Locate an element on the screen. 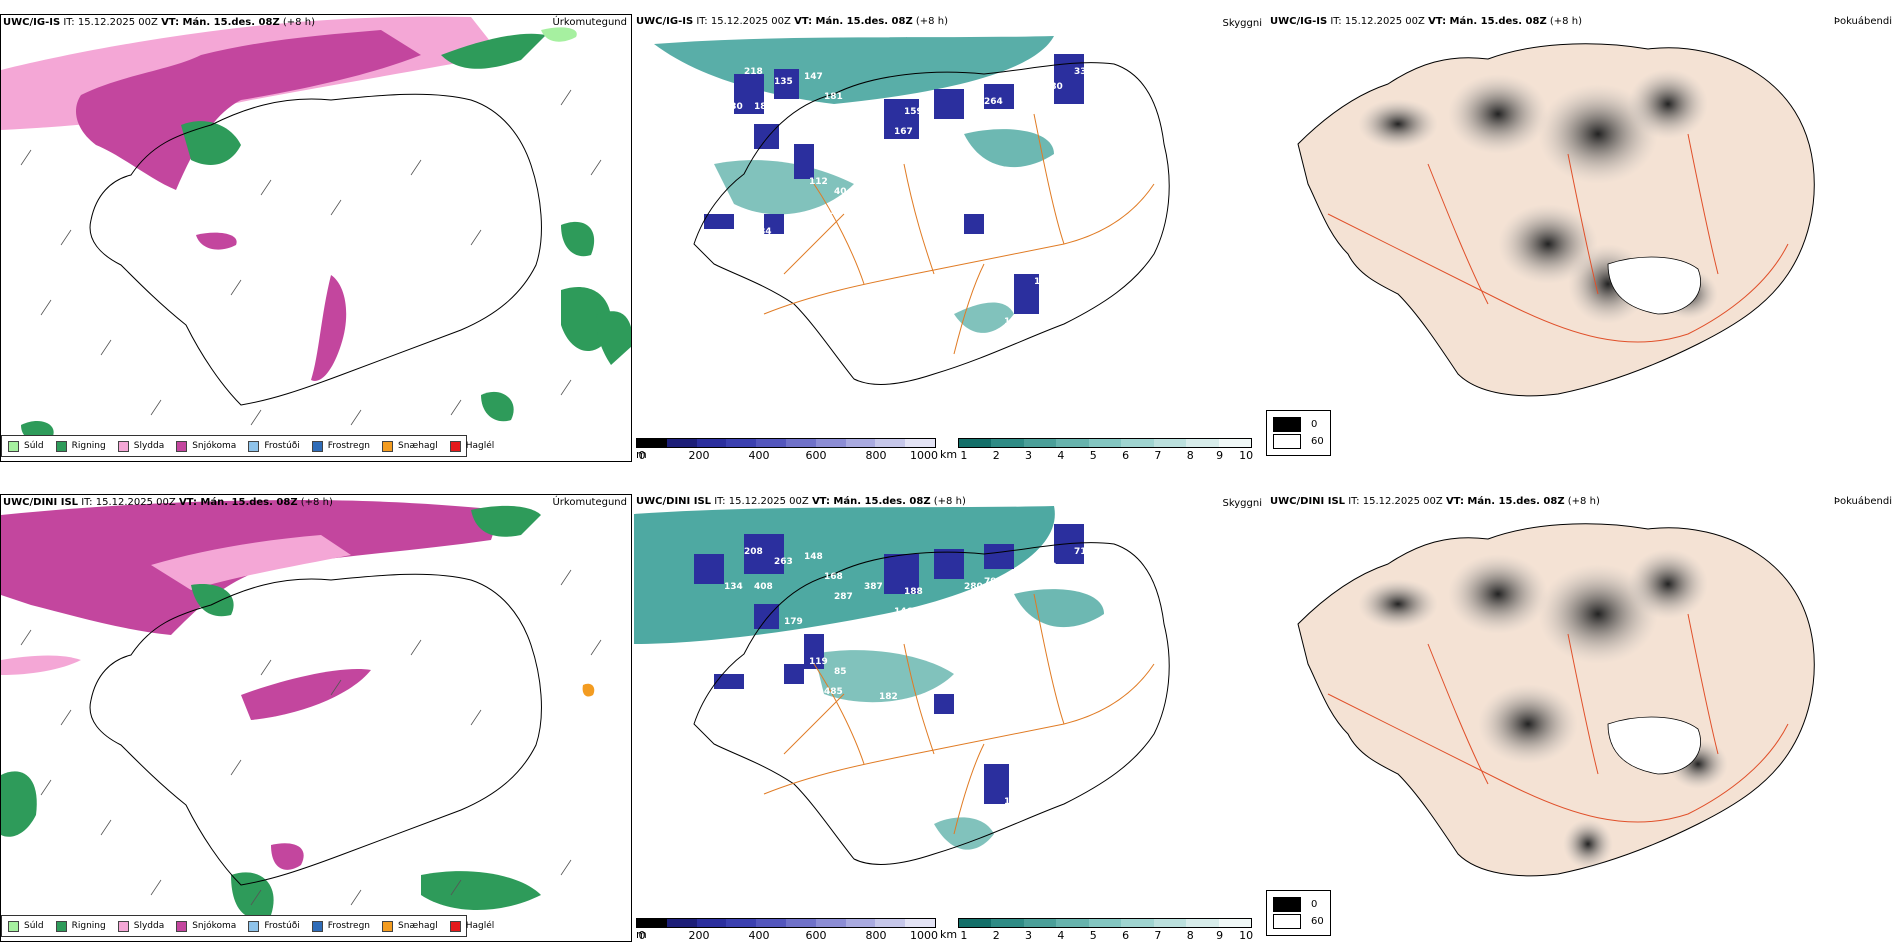 The width and height of the screenshot is (1900, 950). cloud-base-label: 154 is located at coordinates (1053, 777).